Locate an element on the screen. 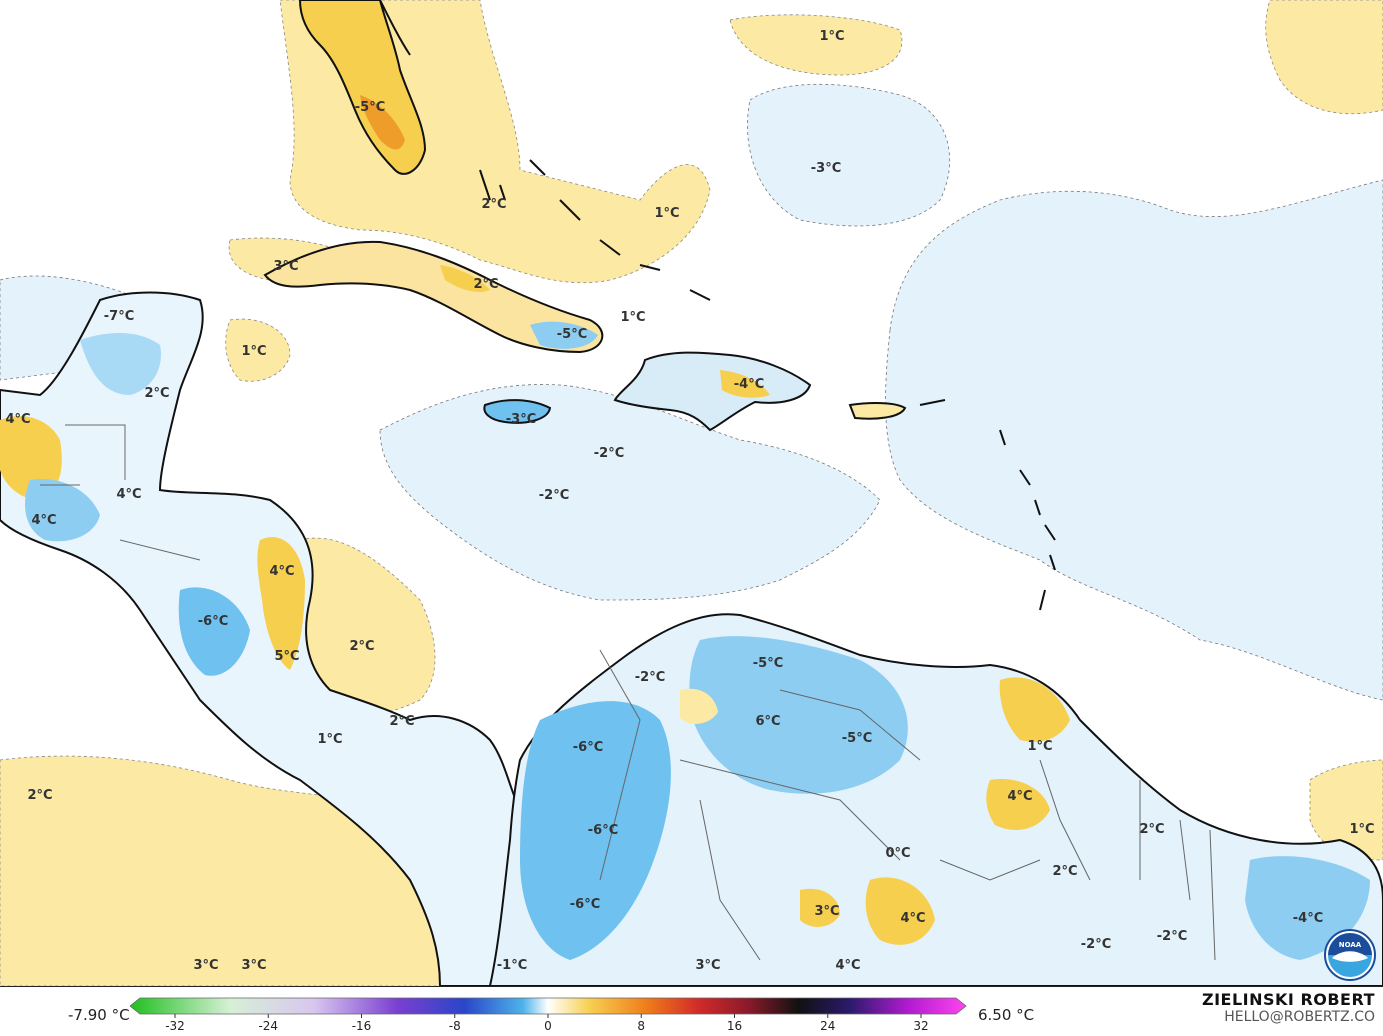  hispaniola is located at coordinates (712, 391).